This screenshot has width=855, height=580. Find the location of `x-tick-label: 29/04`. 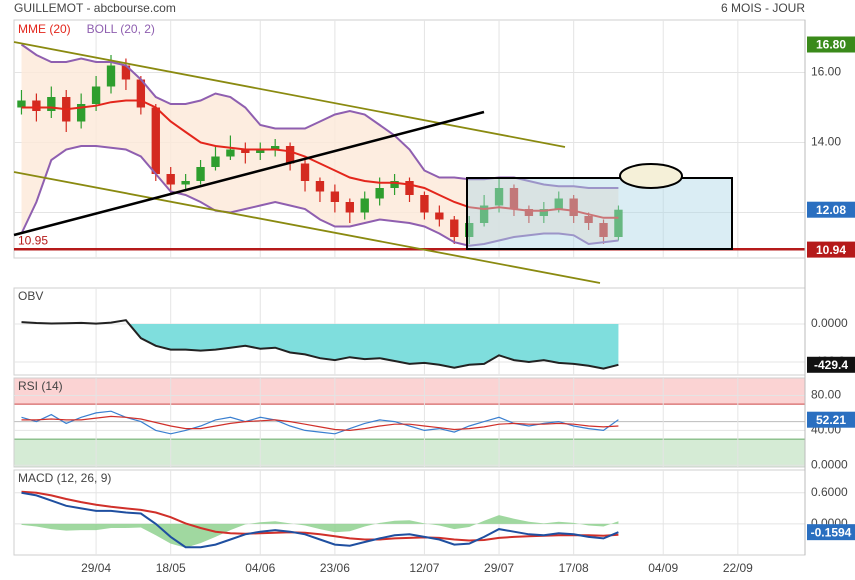

x-tick-label: 29/04 is located at coordinates (96, 568).